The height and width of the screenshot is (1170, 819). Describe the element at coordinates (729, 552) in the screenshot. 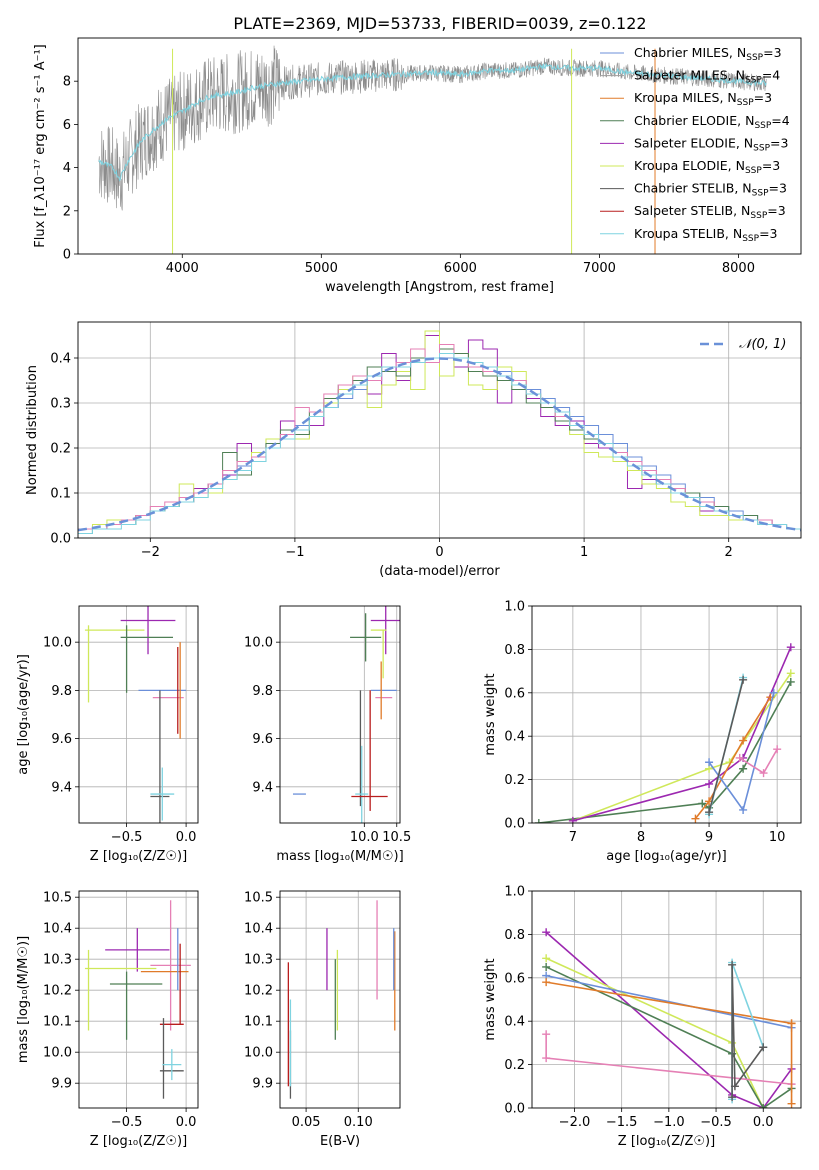

I see `x-tick-label: 2` at that location.